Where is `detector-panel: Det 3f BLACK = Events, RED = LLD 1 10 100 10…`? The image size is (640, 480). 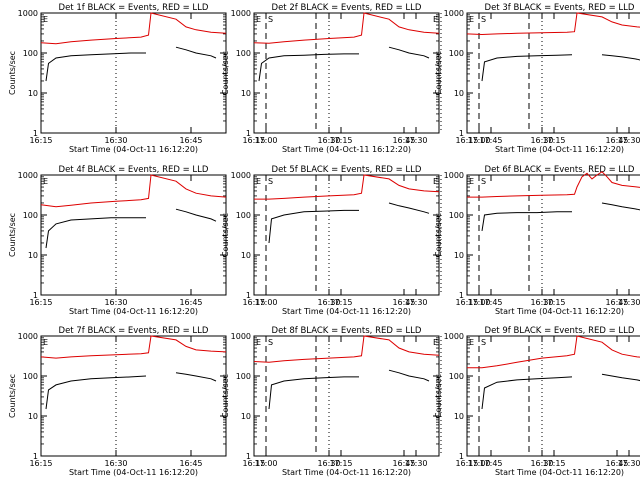 detector-panel: Det 3f BLACK = Events, RED = LLD 1 10 100 10… is located at coordinates (537, 78).